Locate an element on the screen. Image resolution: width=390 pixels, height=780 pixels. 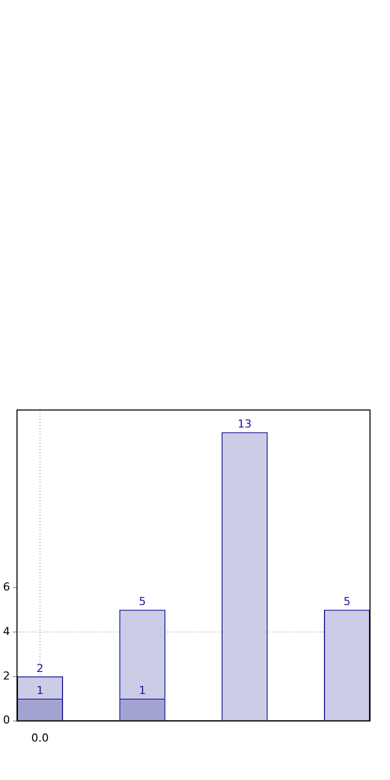
y-tick-label: 2 is located at coordinates (6, 675).